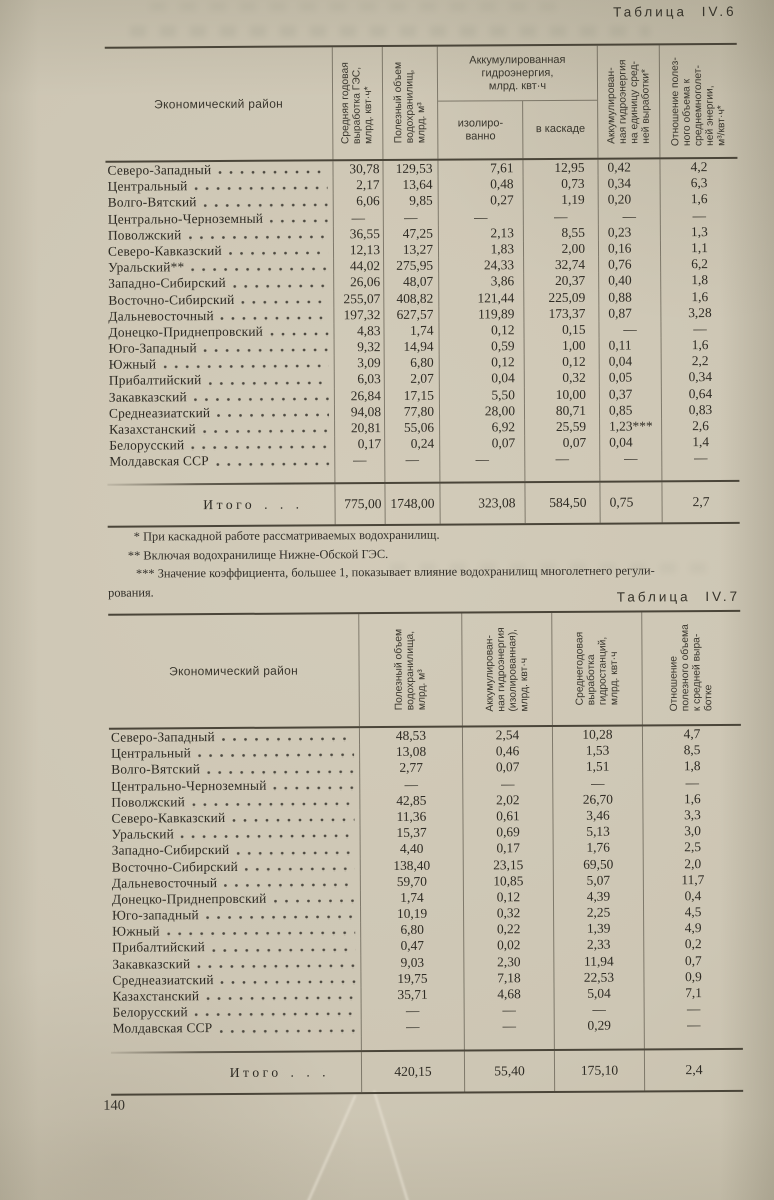  Describe the element at coordinates (480, 168) in the screenshot. I see `value-cell: 7,61` at that location.